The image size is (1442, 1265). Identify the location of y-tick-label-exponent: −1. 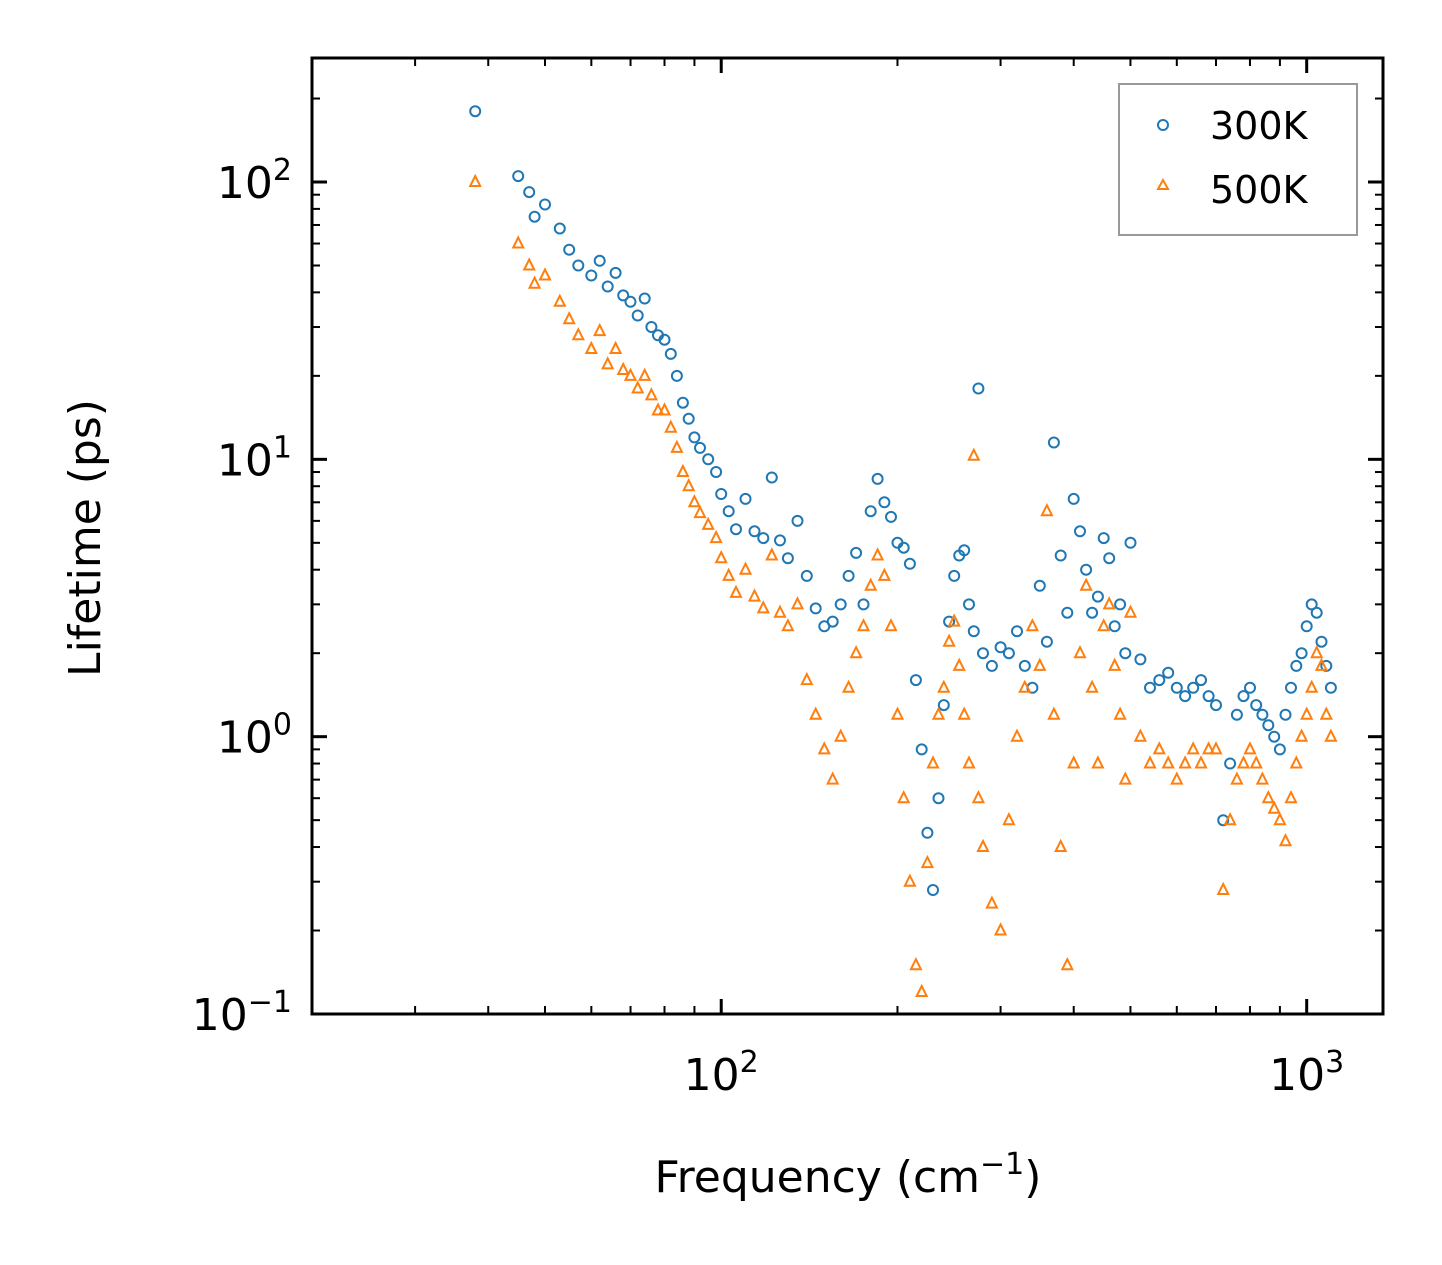
(270, 1002).